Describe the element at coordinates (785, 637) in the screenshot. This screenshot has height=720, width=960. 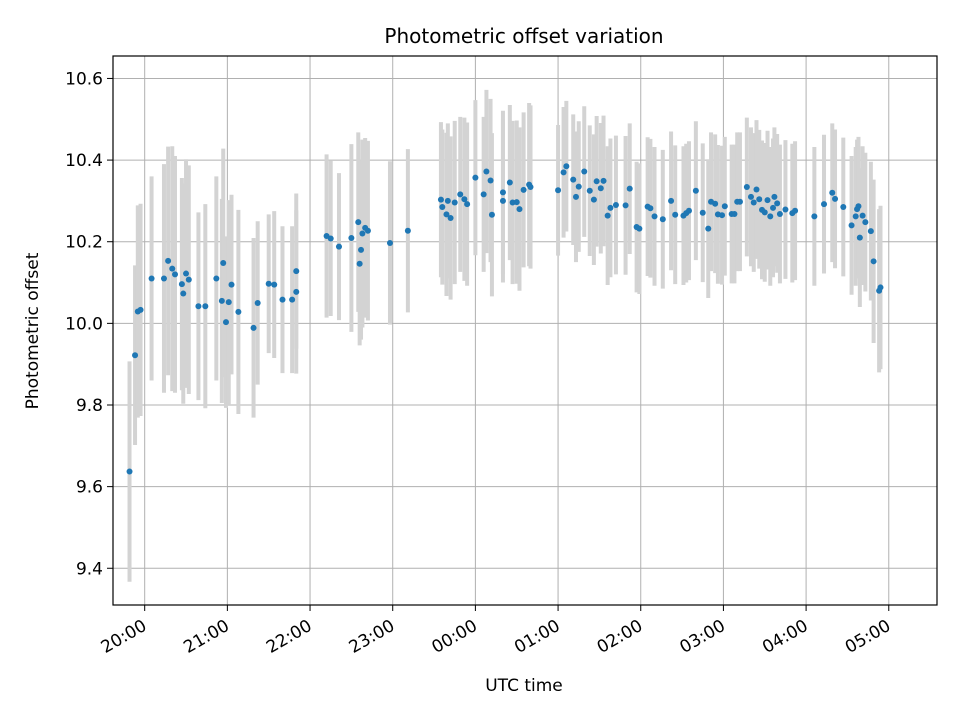
I see `x-tick-label: 04:00` at that location.